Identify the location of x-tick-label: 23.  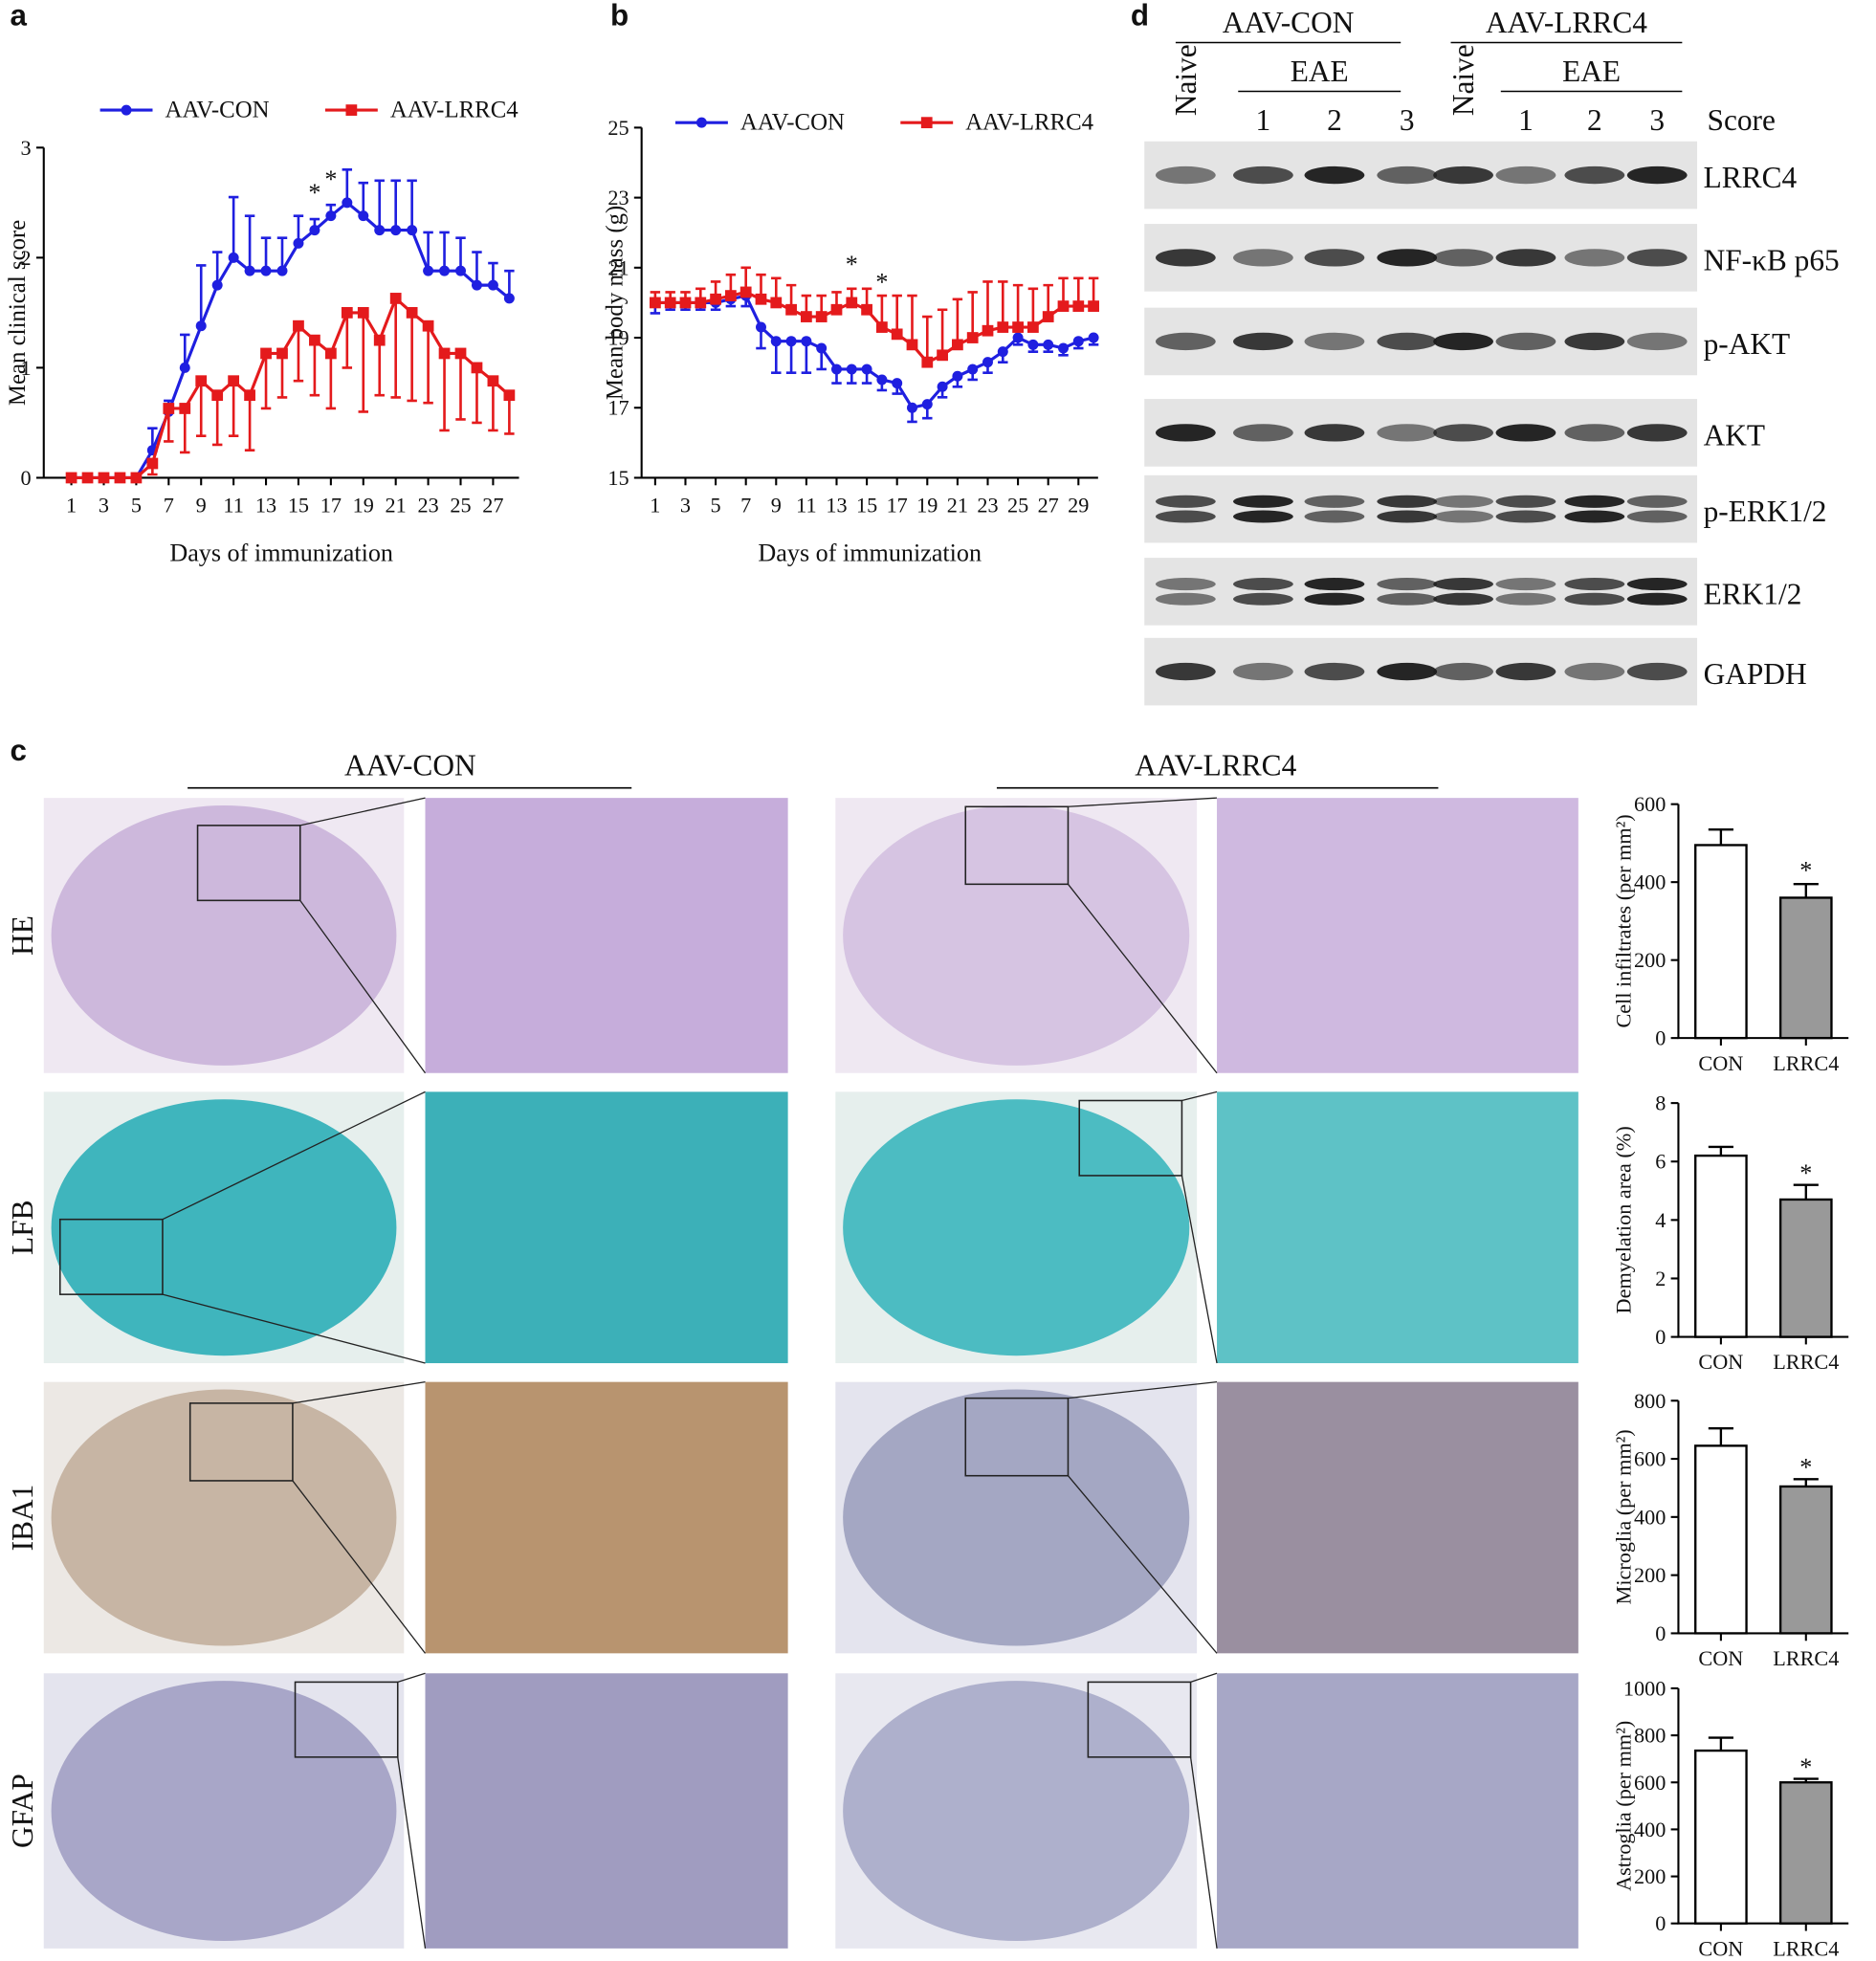
(987, 506).